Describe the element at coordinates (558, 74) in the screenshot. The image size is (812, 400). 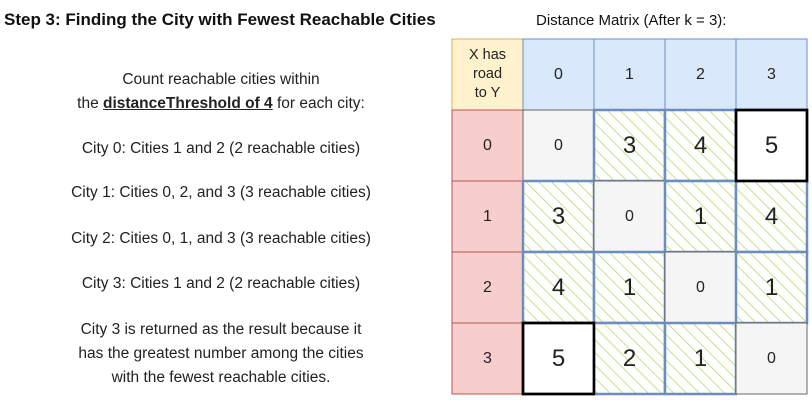
I see `col-header-label-0: 0` at that location.